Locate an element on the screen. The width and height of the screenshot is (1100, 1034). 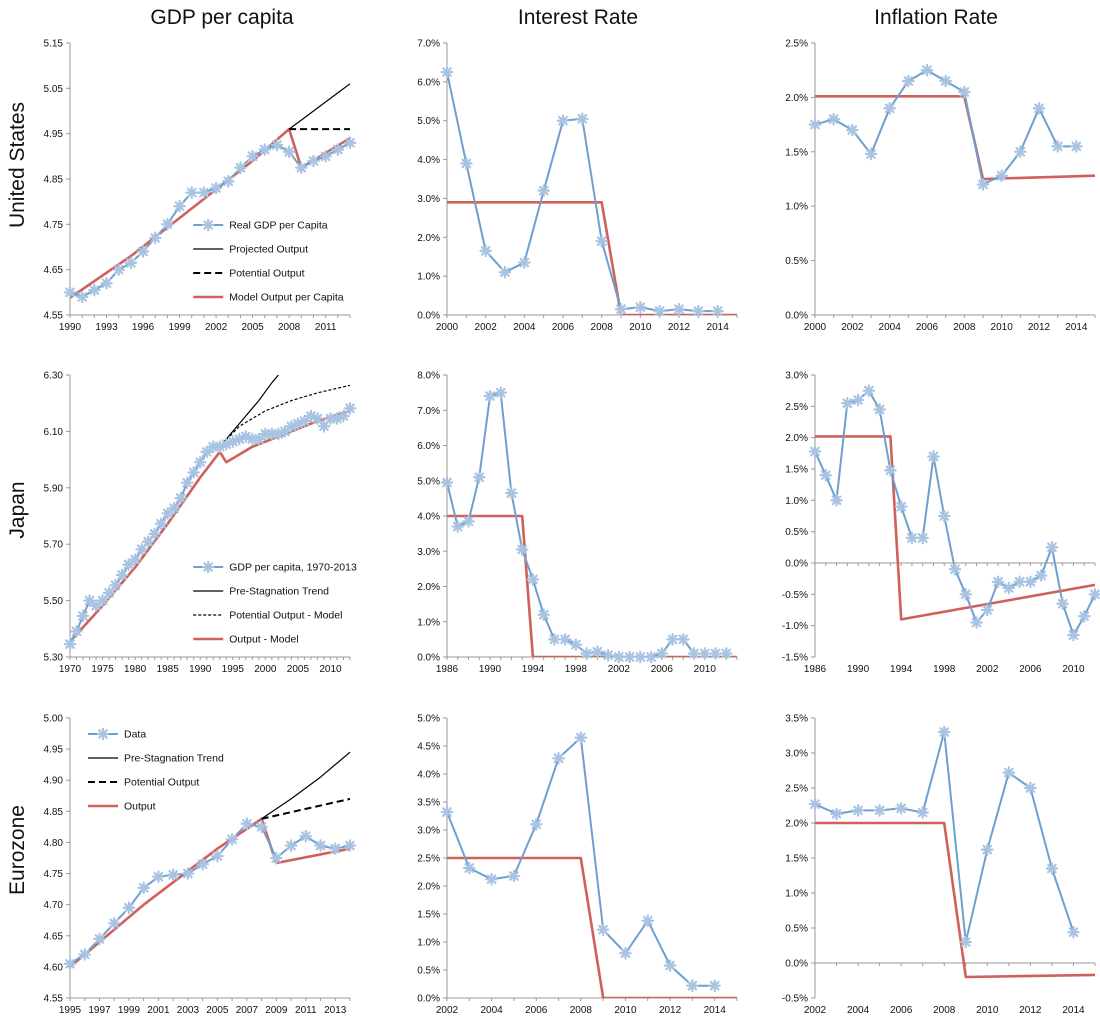
y-tick-label: 4.65 is located at coordinates (54, 270).